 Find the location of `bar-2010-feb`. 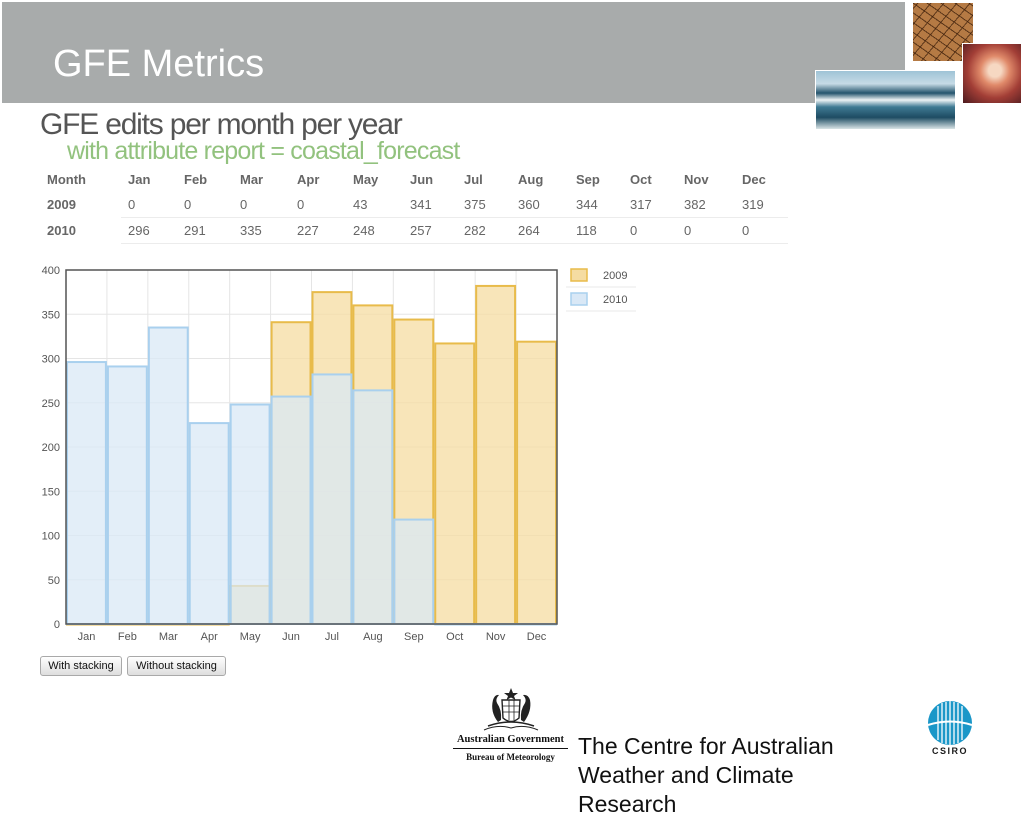

bar-2010-feb is located at coordinates (127, 495).